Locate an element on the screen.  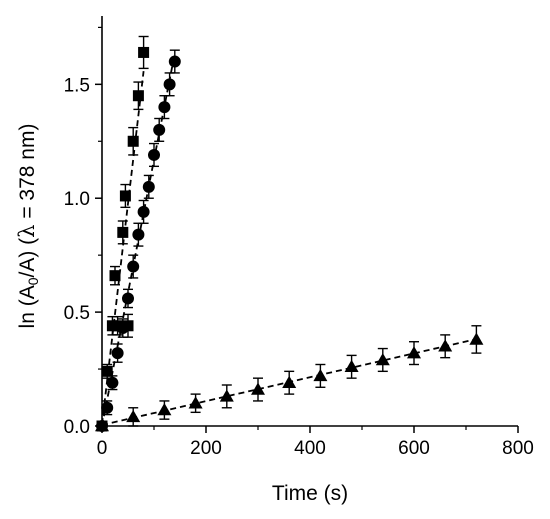
x-tick-label: 0 is located at coordinates (102, 448).